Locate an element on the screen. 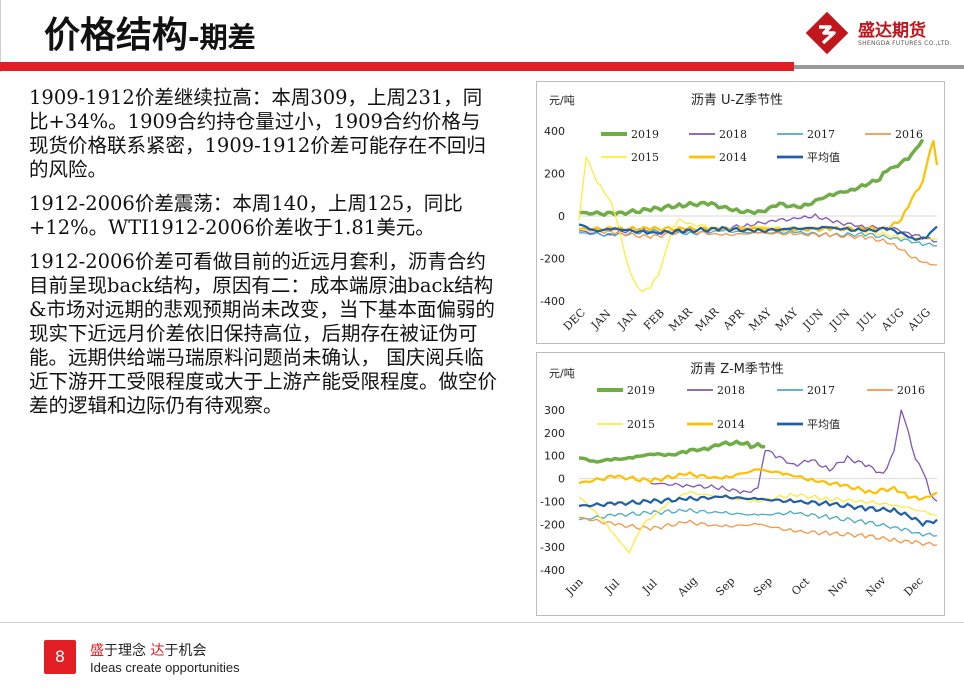 Image resolution: width=964 pixels, height=690 pixels. series-line-2017 is located at coordinates (758, 522).